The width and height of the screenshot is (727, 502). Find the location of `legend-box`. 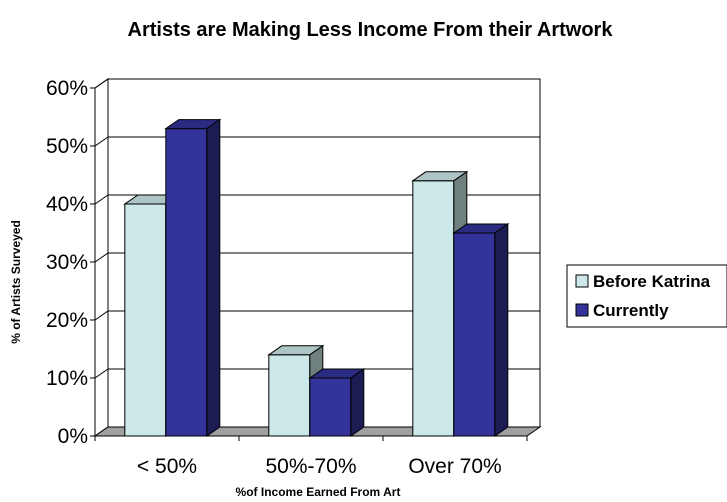

legend-box is located at coordinates (646, 296).